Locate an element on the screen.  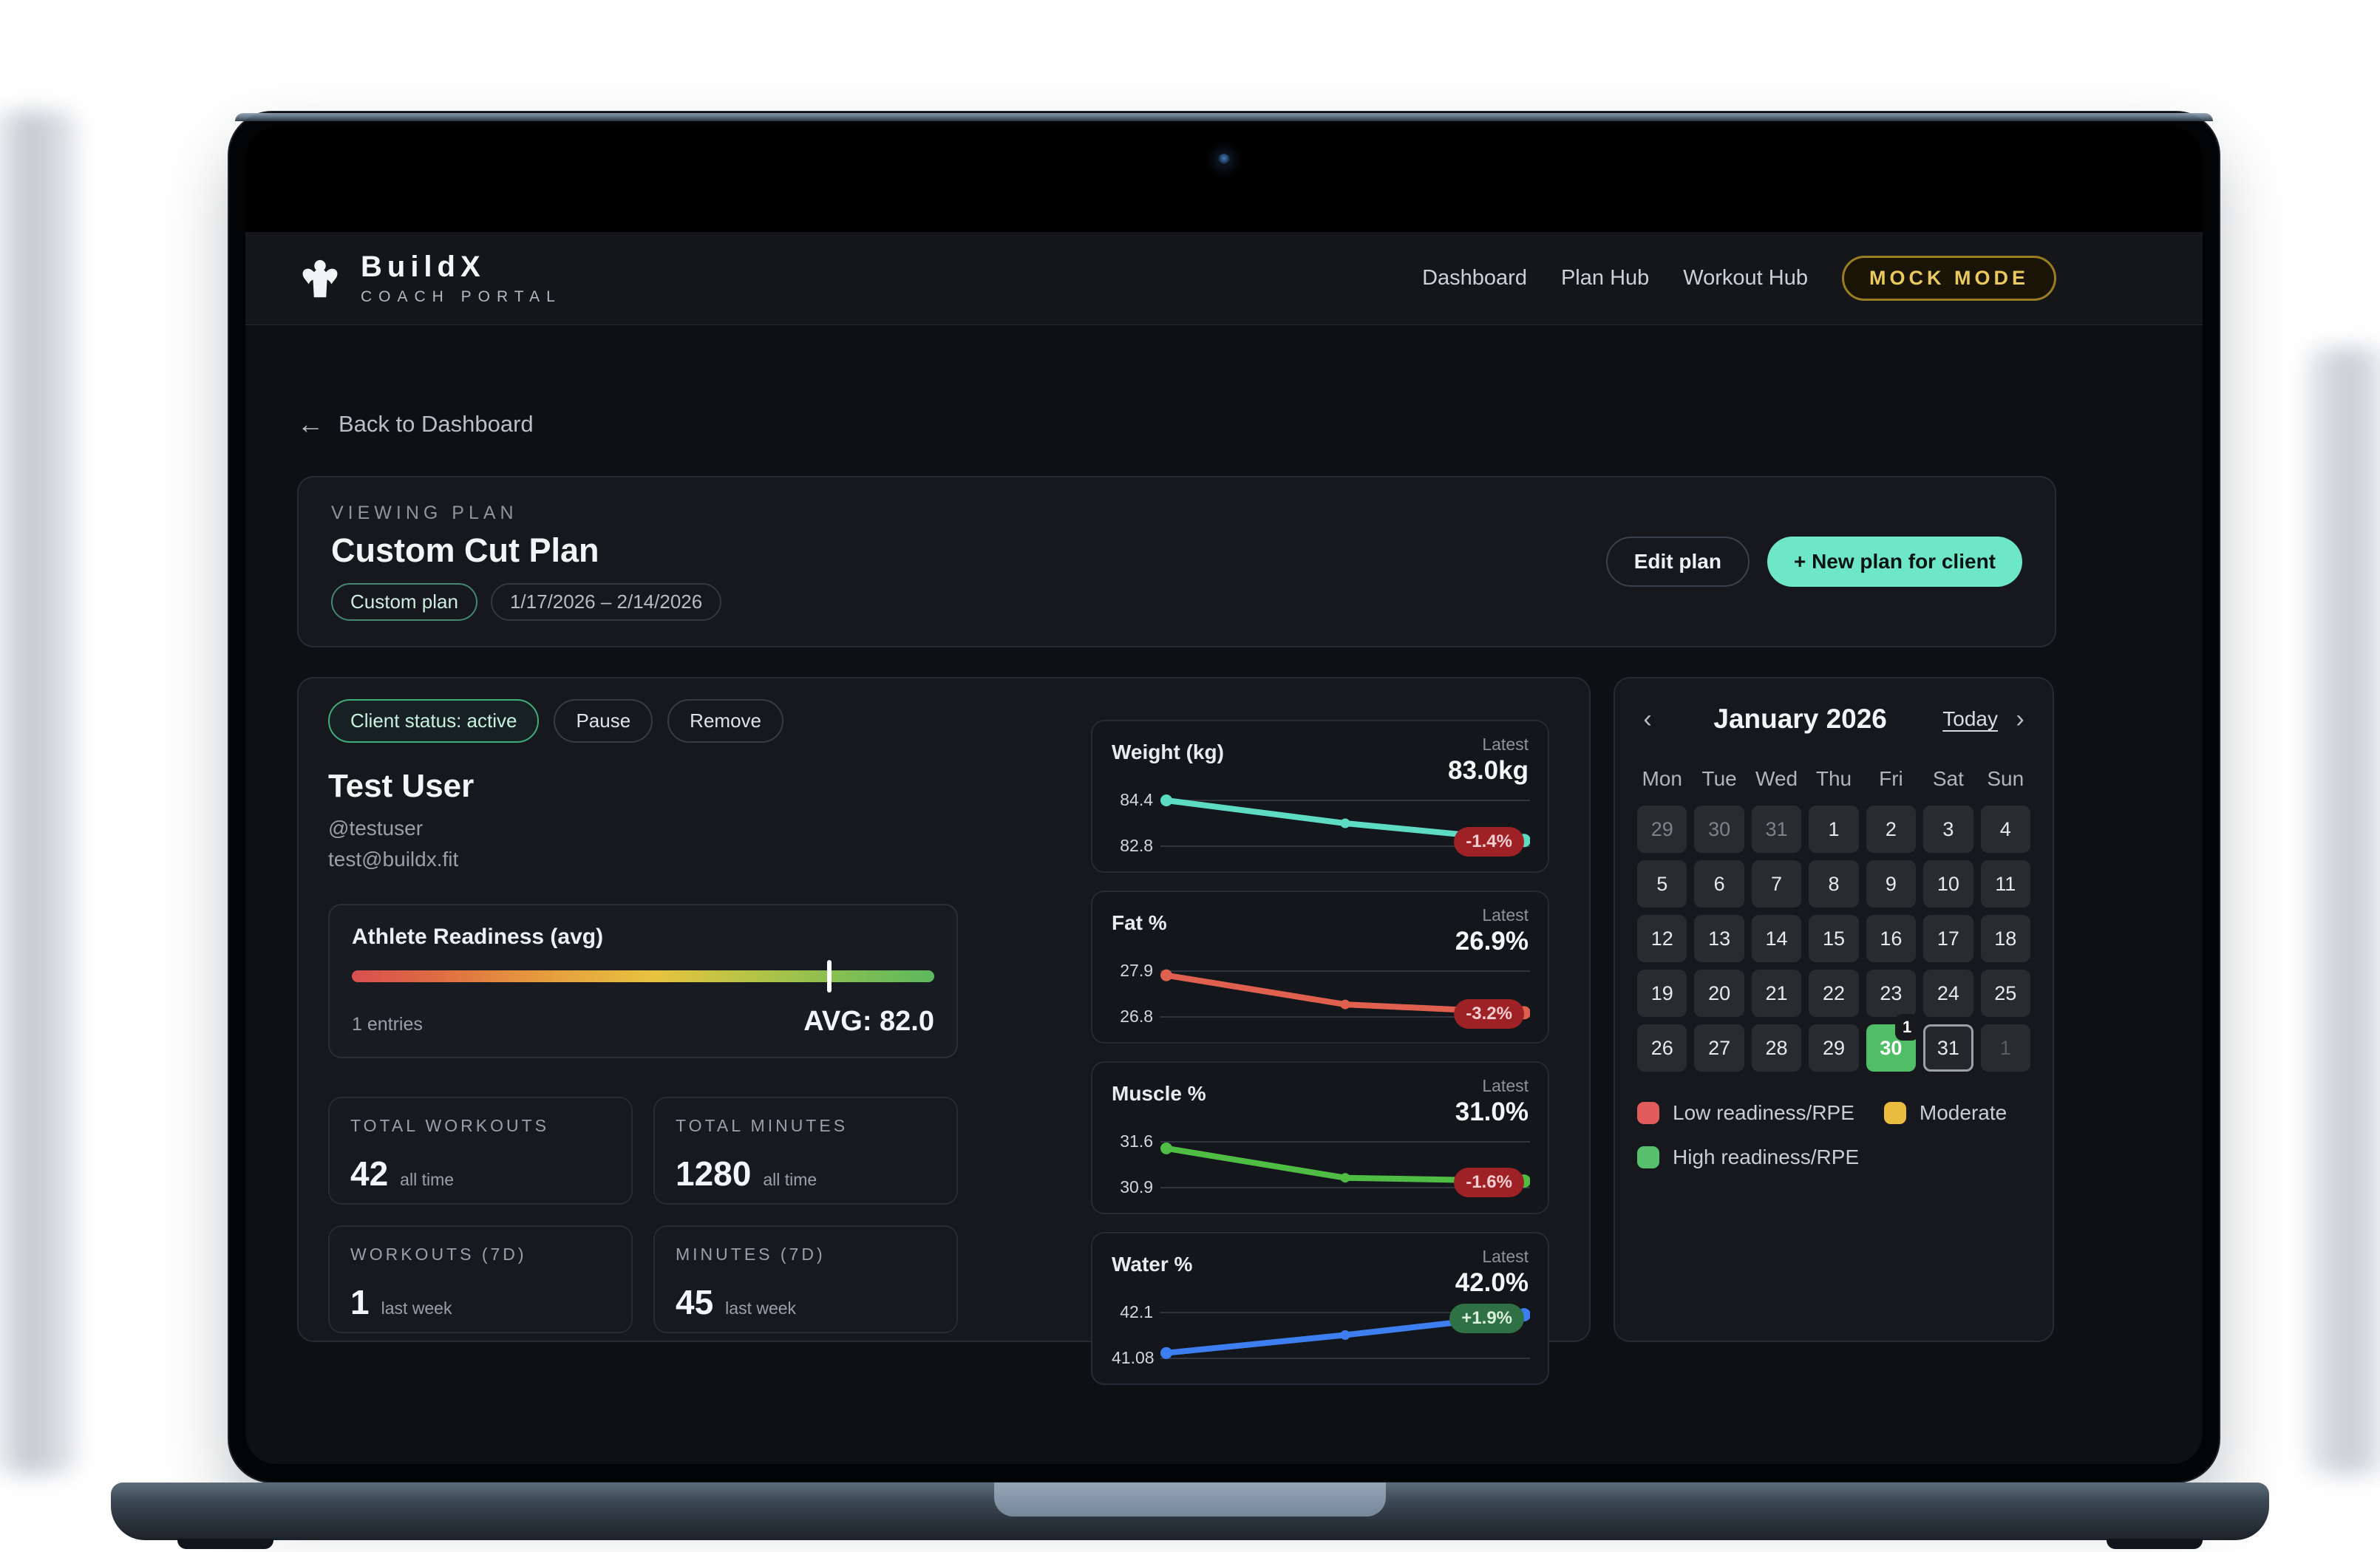
calendar-day: 19 is located at coordinates (1662, 993).